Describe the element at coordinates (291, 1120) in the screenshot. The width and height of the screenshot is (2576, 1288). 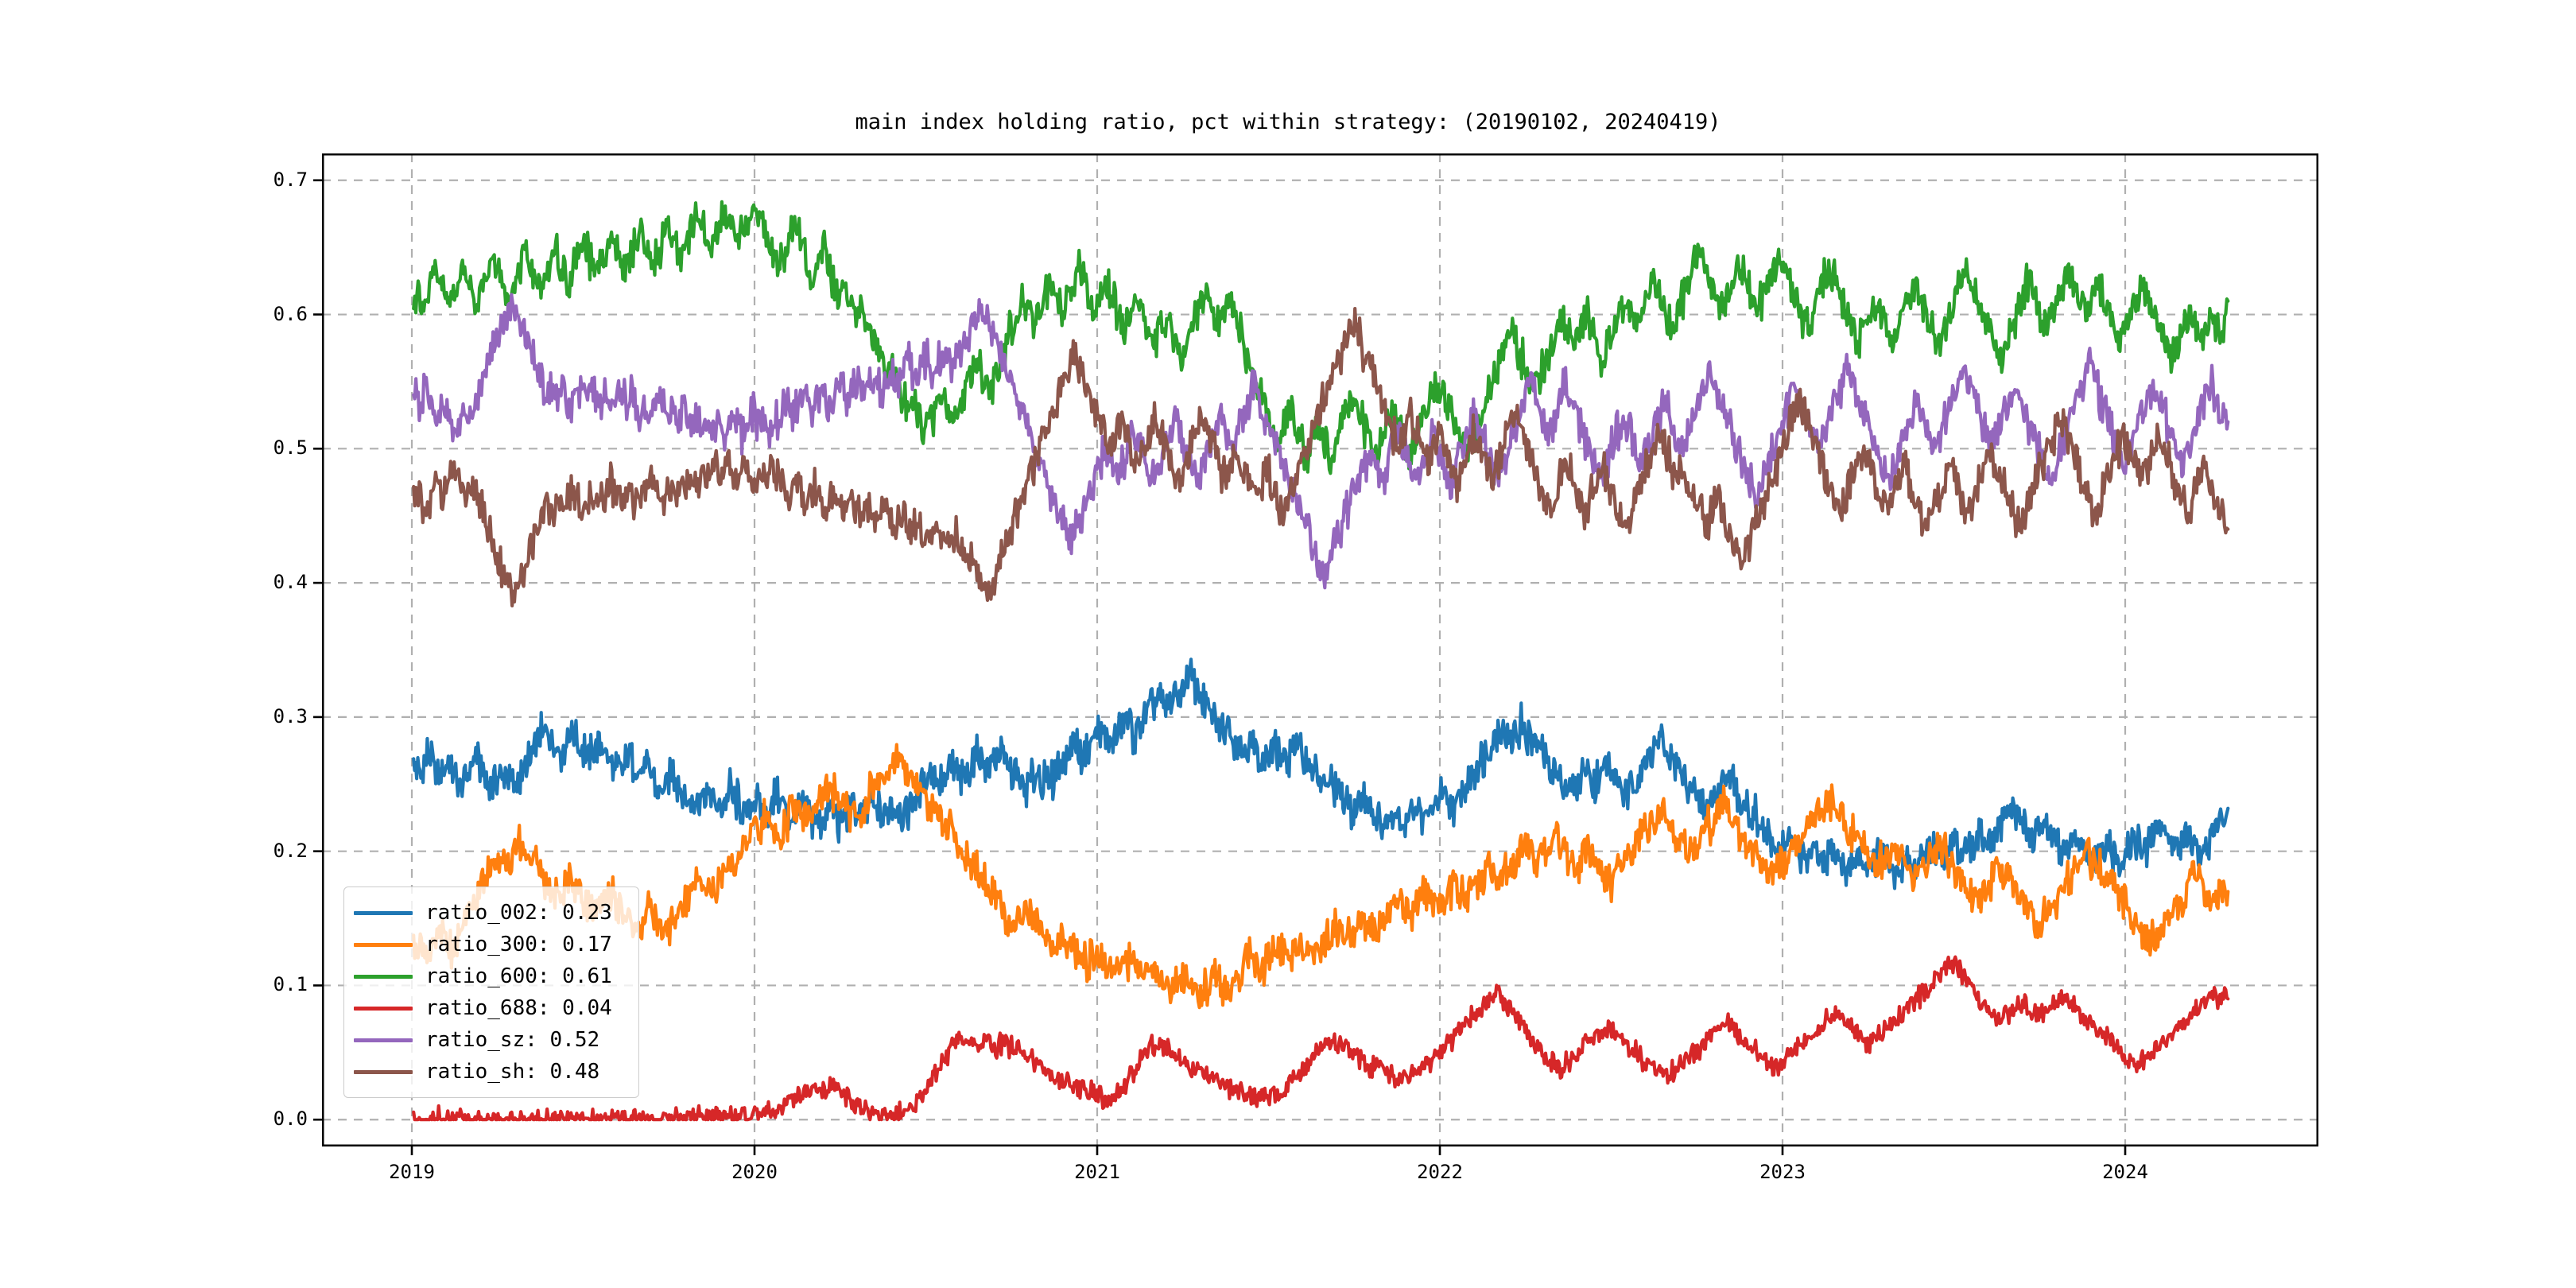
I see `y-tick-label: 0.0` at that location.